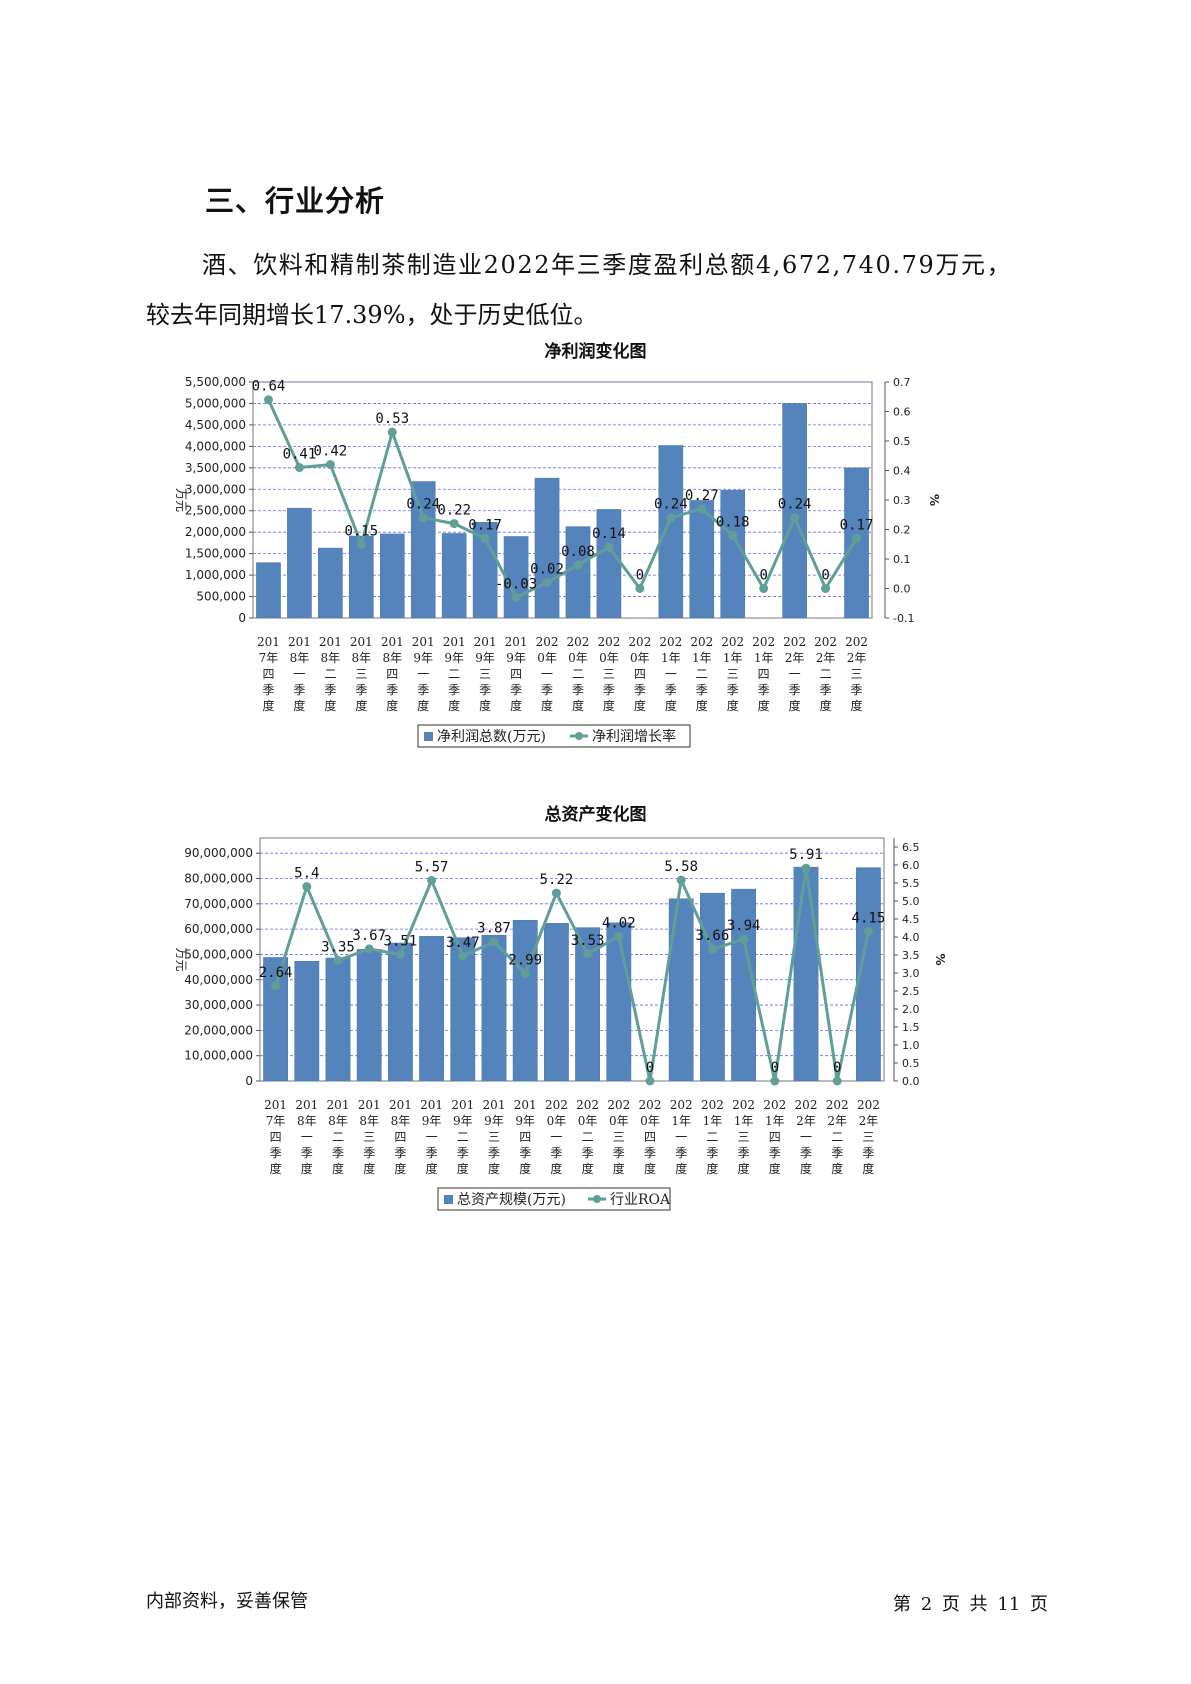 The image size is (1191, 1684). I want to click on y-tick-label: 2,500,000, so click(215, 511).